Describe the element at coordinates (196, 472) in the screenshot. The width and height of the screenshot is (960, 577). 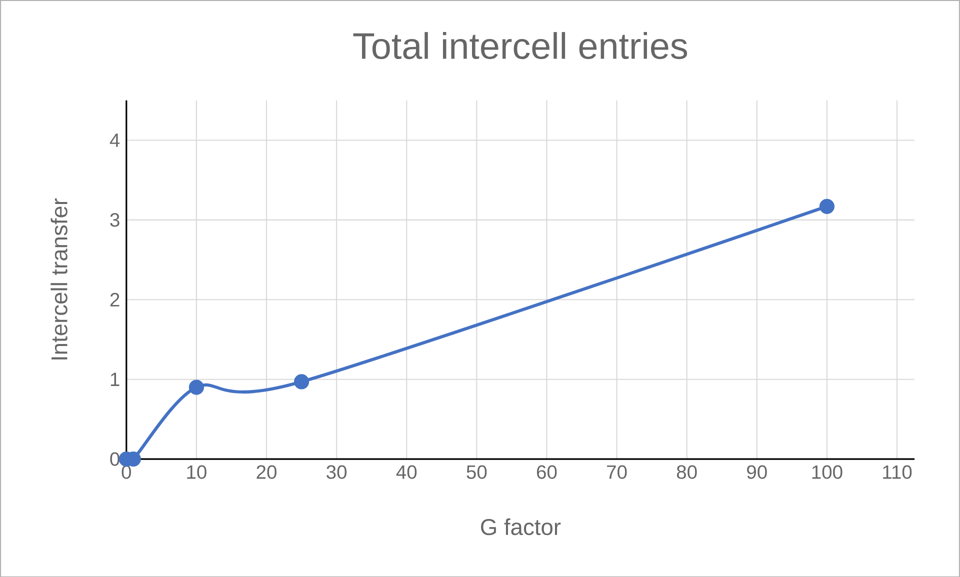
I see `x-tick-label: 10` at that location.